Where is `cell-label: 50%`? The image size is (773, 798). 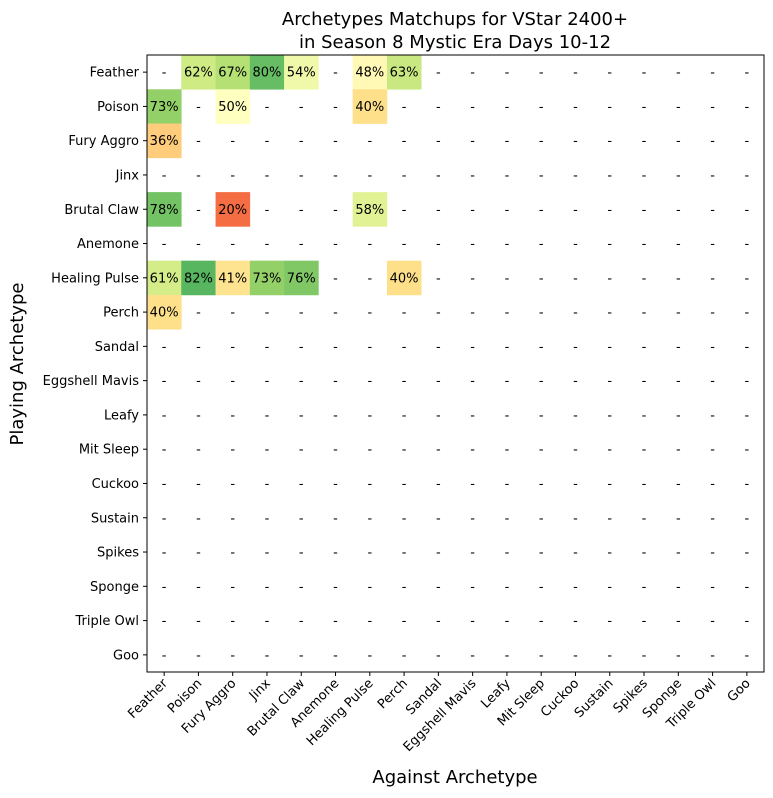
cell-label: 50% is located at coordinates (232, 107).